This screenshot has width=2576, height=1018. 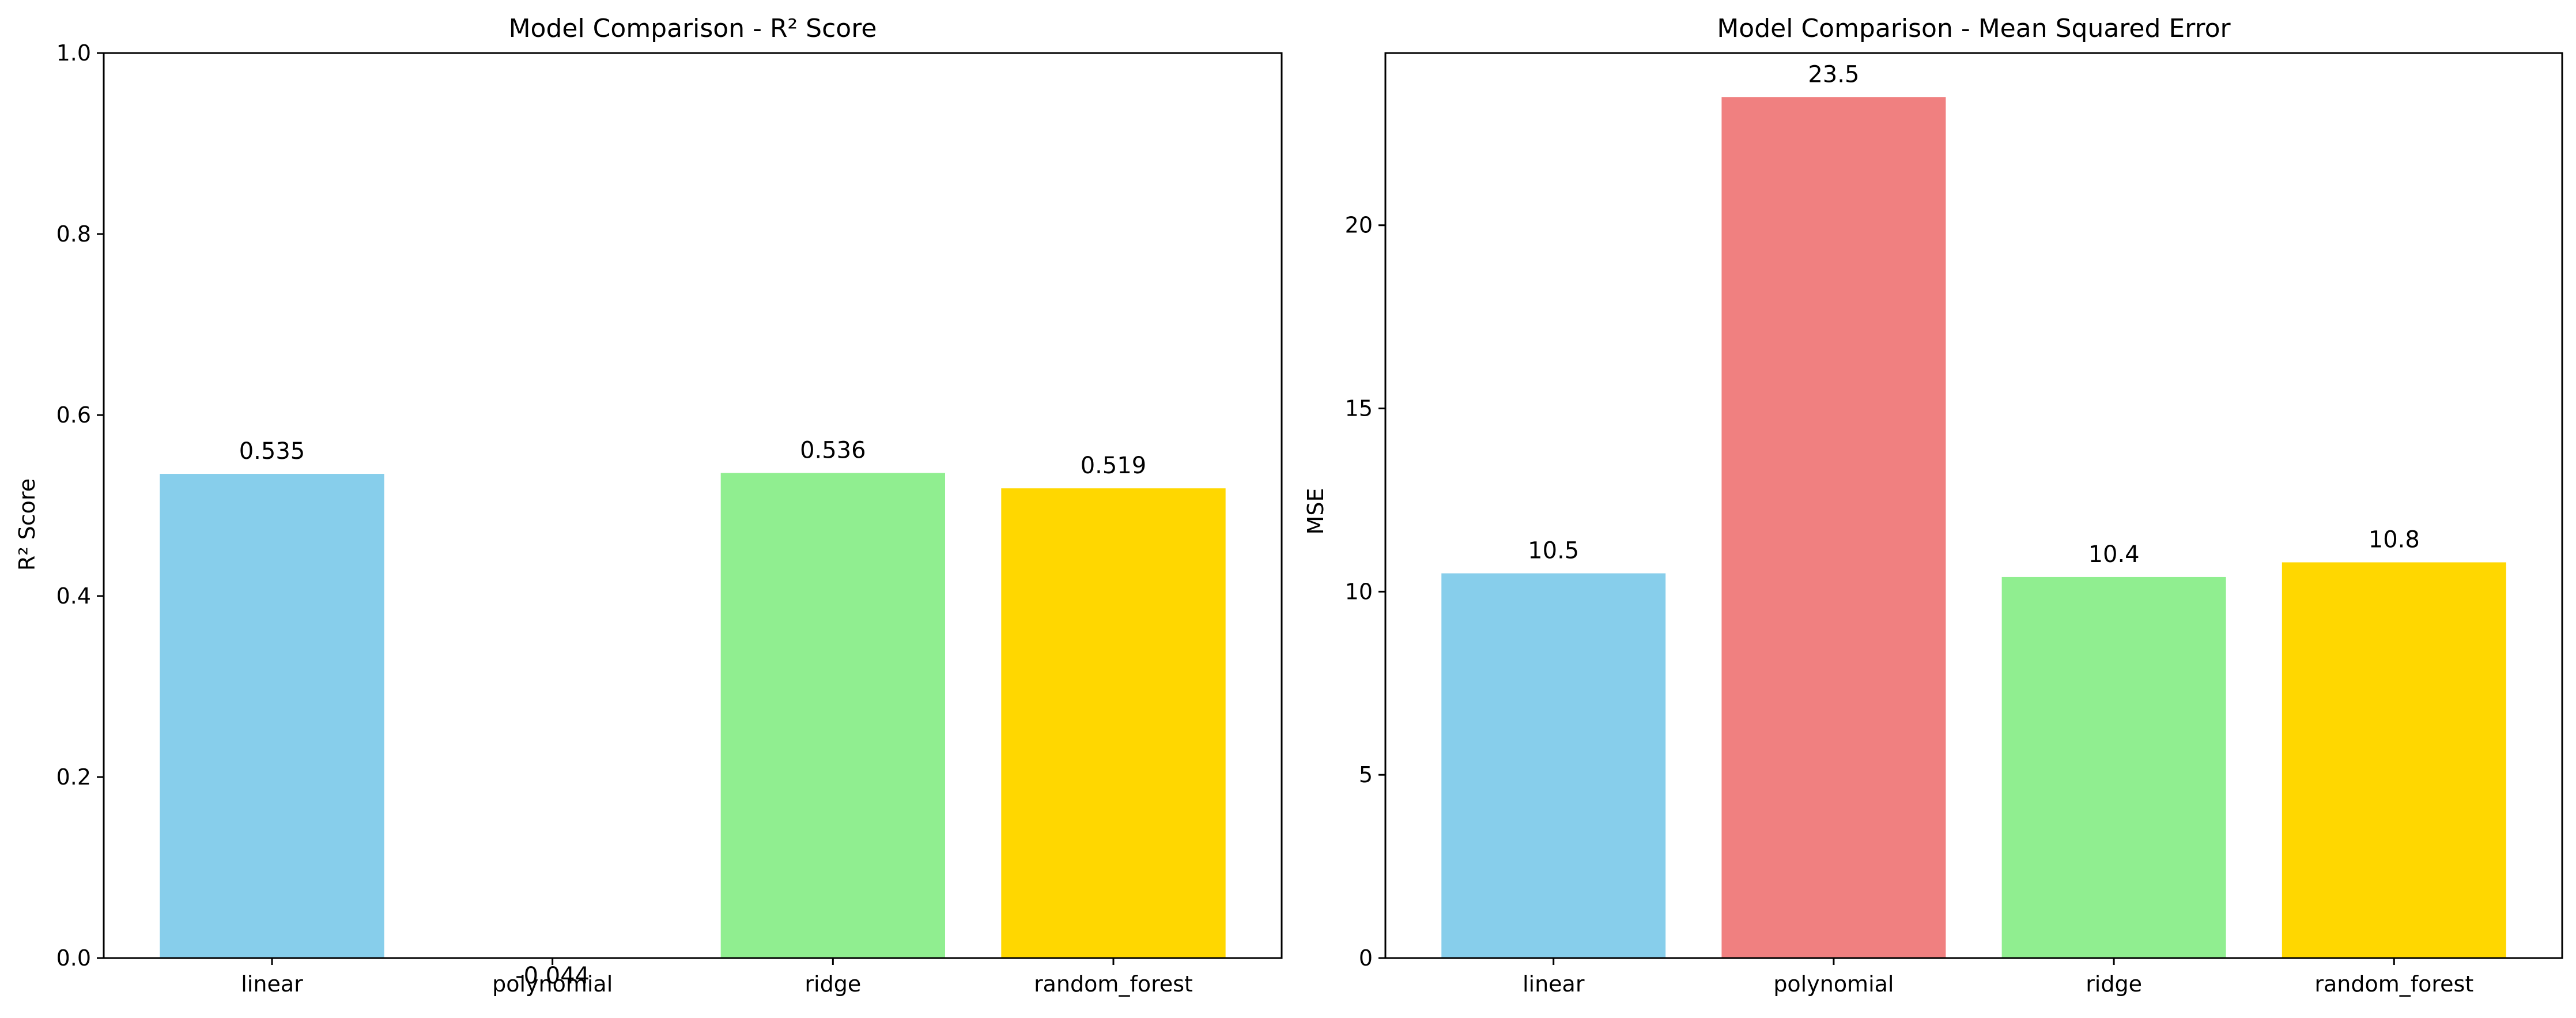 What do you see at coordinates (80, 505) in the screenshot?
I see `y-ticks-group: 0.0 0.2 0.4 0.6 0.8 1.0` at bounding box center [80, 505].